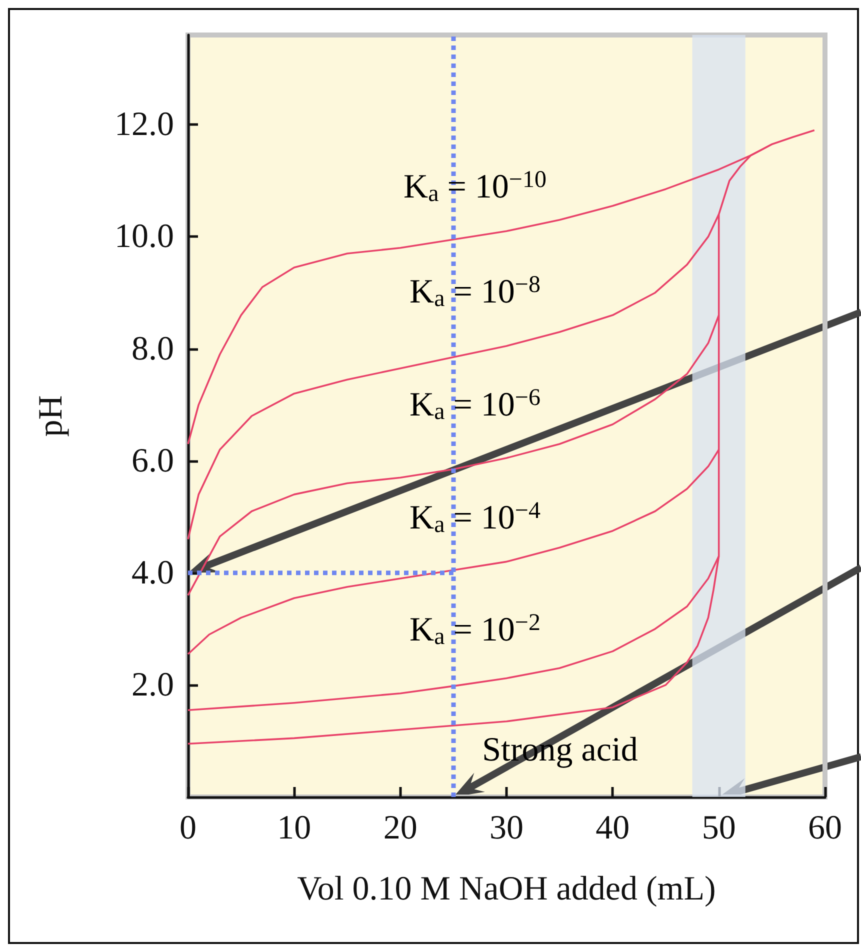 This screenshot has height=946, width=861. What do you see at coordinates (400, 828) in the screenshot?
I see `x-tick-label: 20` at bounding box center [400, 828].